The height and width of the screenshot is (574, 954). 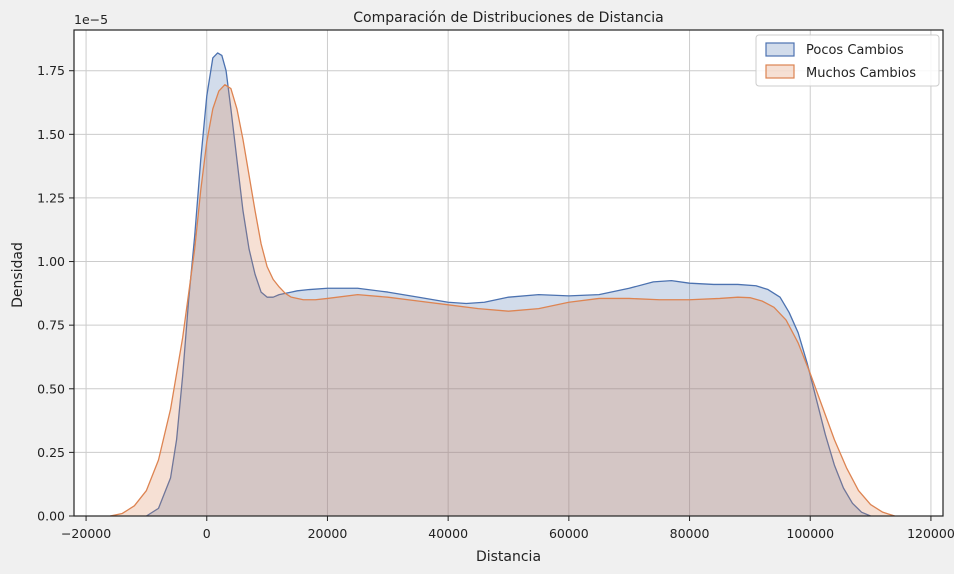 What do you see at coordinates (855, 50) in the screenshot?
I see `legend-label-pocos-cambios: Pocos Cambios` at bounding box center [855, 50].